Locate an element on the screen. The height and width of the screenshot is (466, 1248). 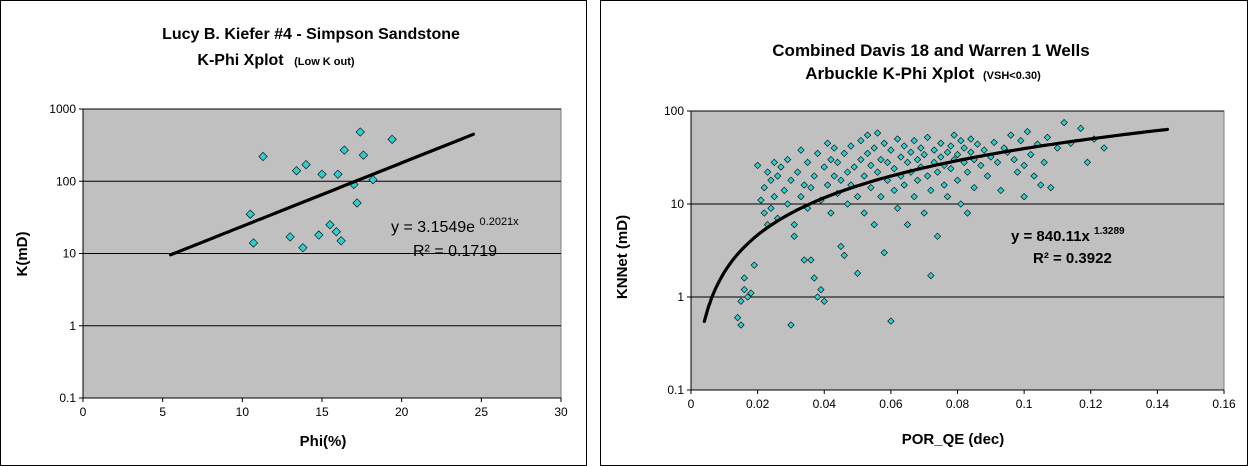
x-tick-label: 25 is located at coordinates (482, 412).